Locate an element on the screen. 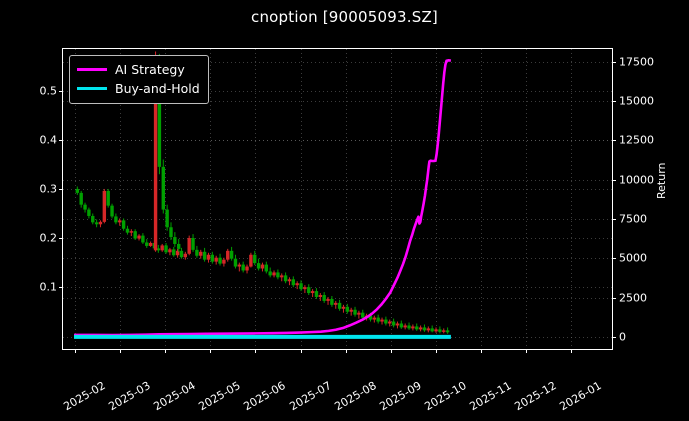 The height and width of the screenshot is (421, 689). x-axis-tick-label: 2025-08 is located at coordinates (355, 396).